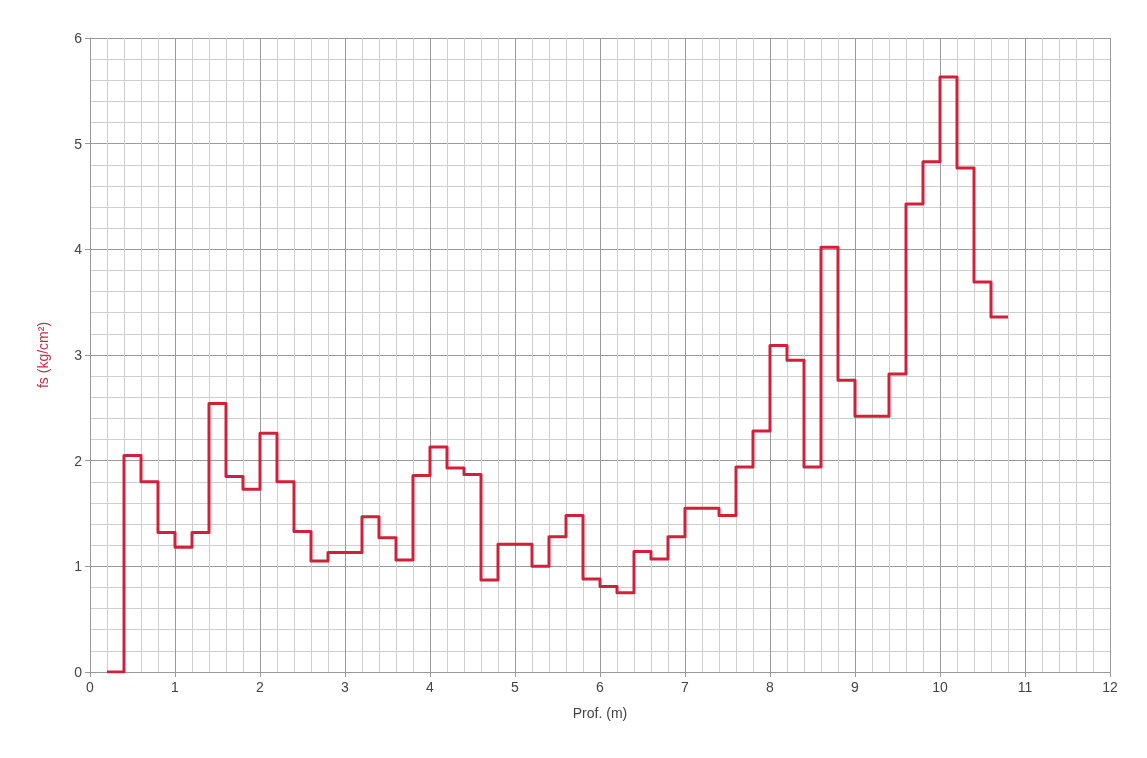 The image size is (1147, 758). What do you see at coordinates (515, 687) in the screenshot?
I see `x-tick-label: 5` at bounding box center [515, 687].